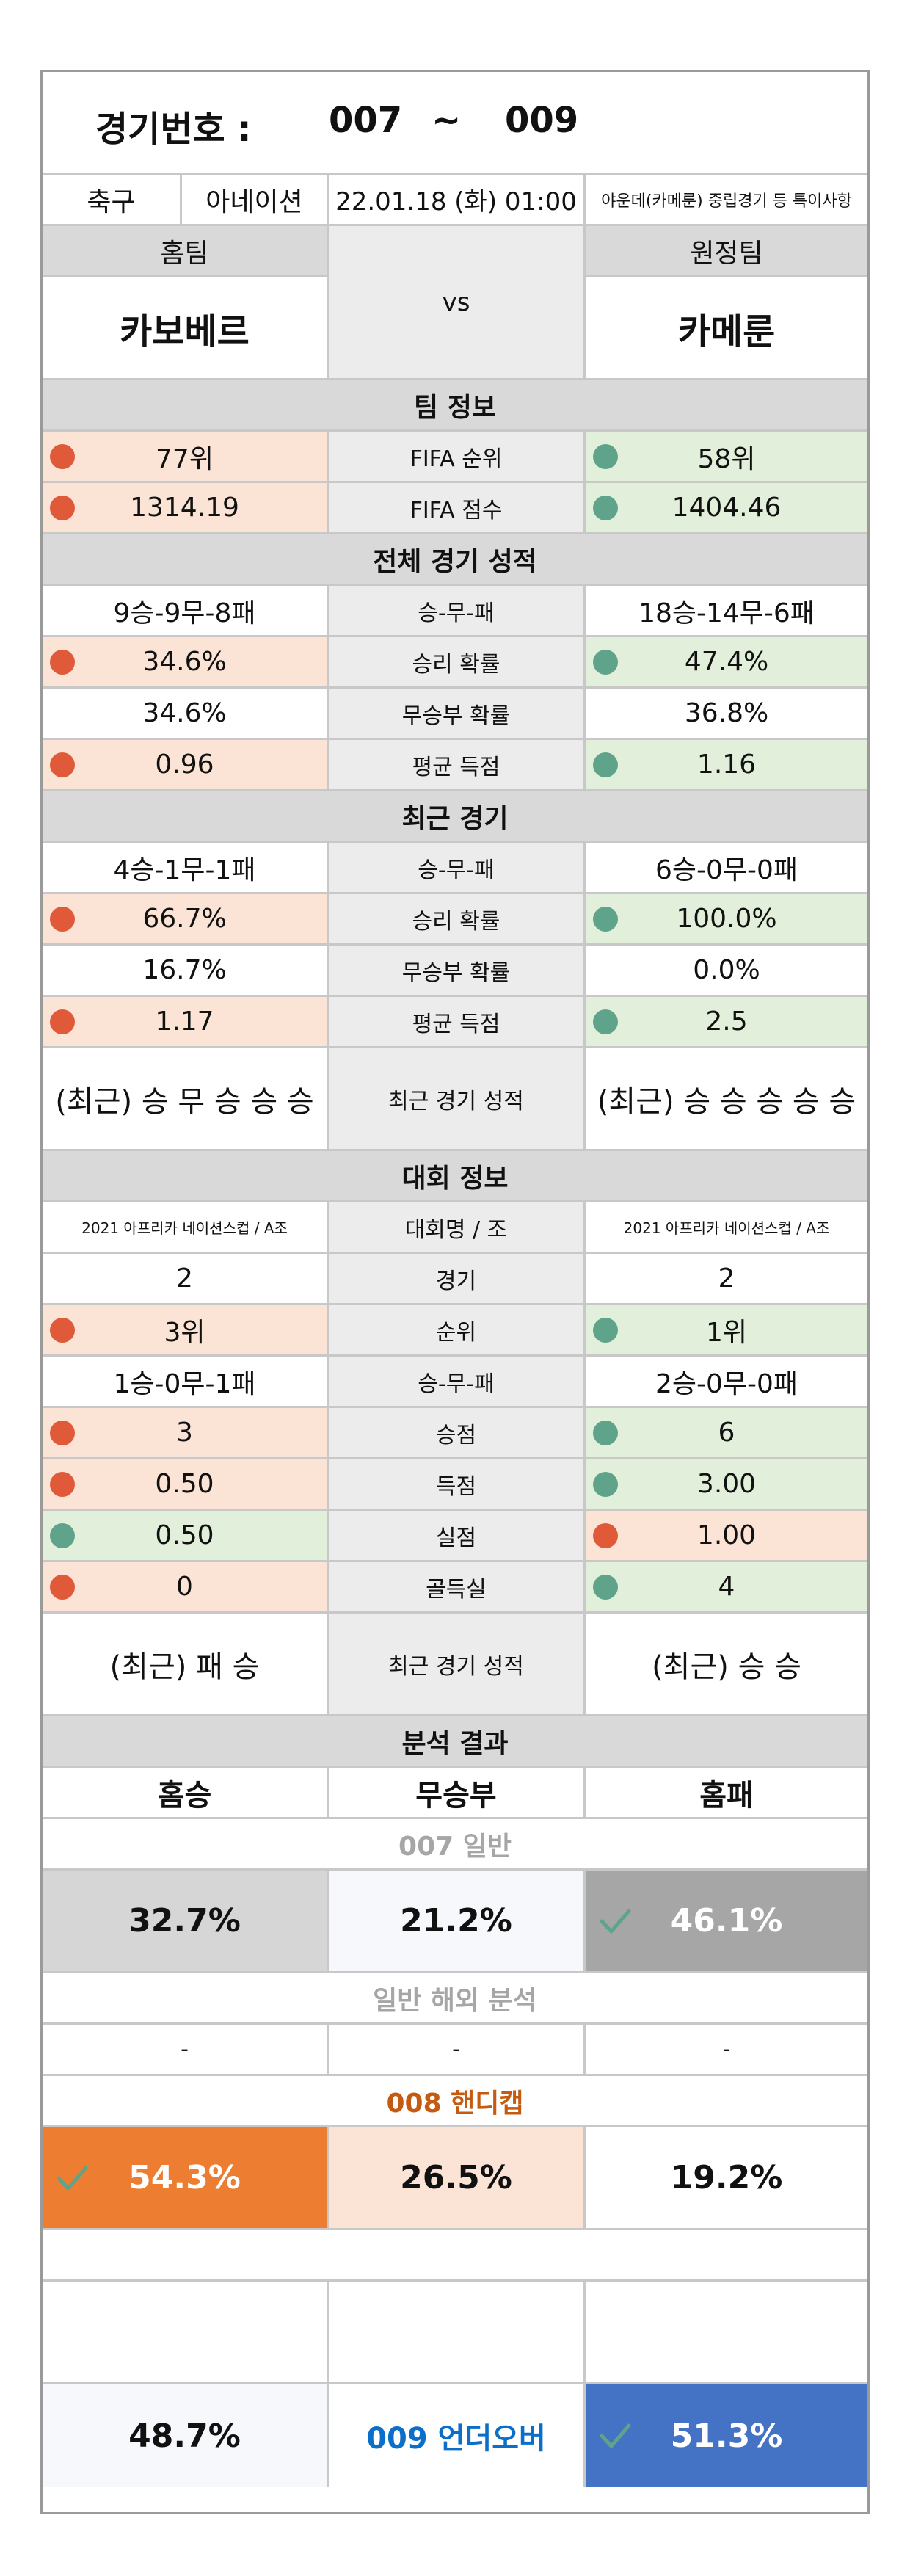 The image size is (910, 2576). I want to click on home-fifa-rank: 77위, so click(186, 457).